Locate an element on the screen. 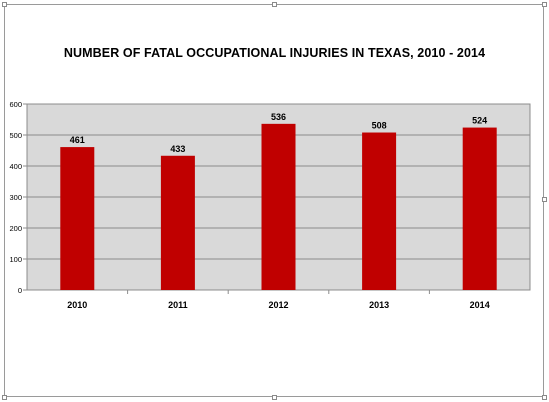 Image resolution: width=549 pixels, height=402 pixels. x-tick-label-2013: 2013 is located at coordinates (379, 305).